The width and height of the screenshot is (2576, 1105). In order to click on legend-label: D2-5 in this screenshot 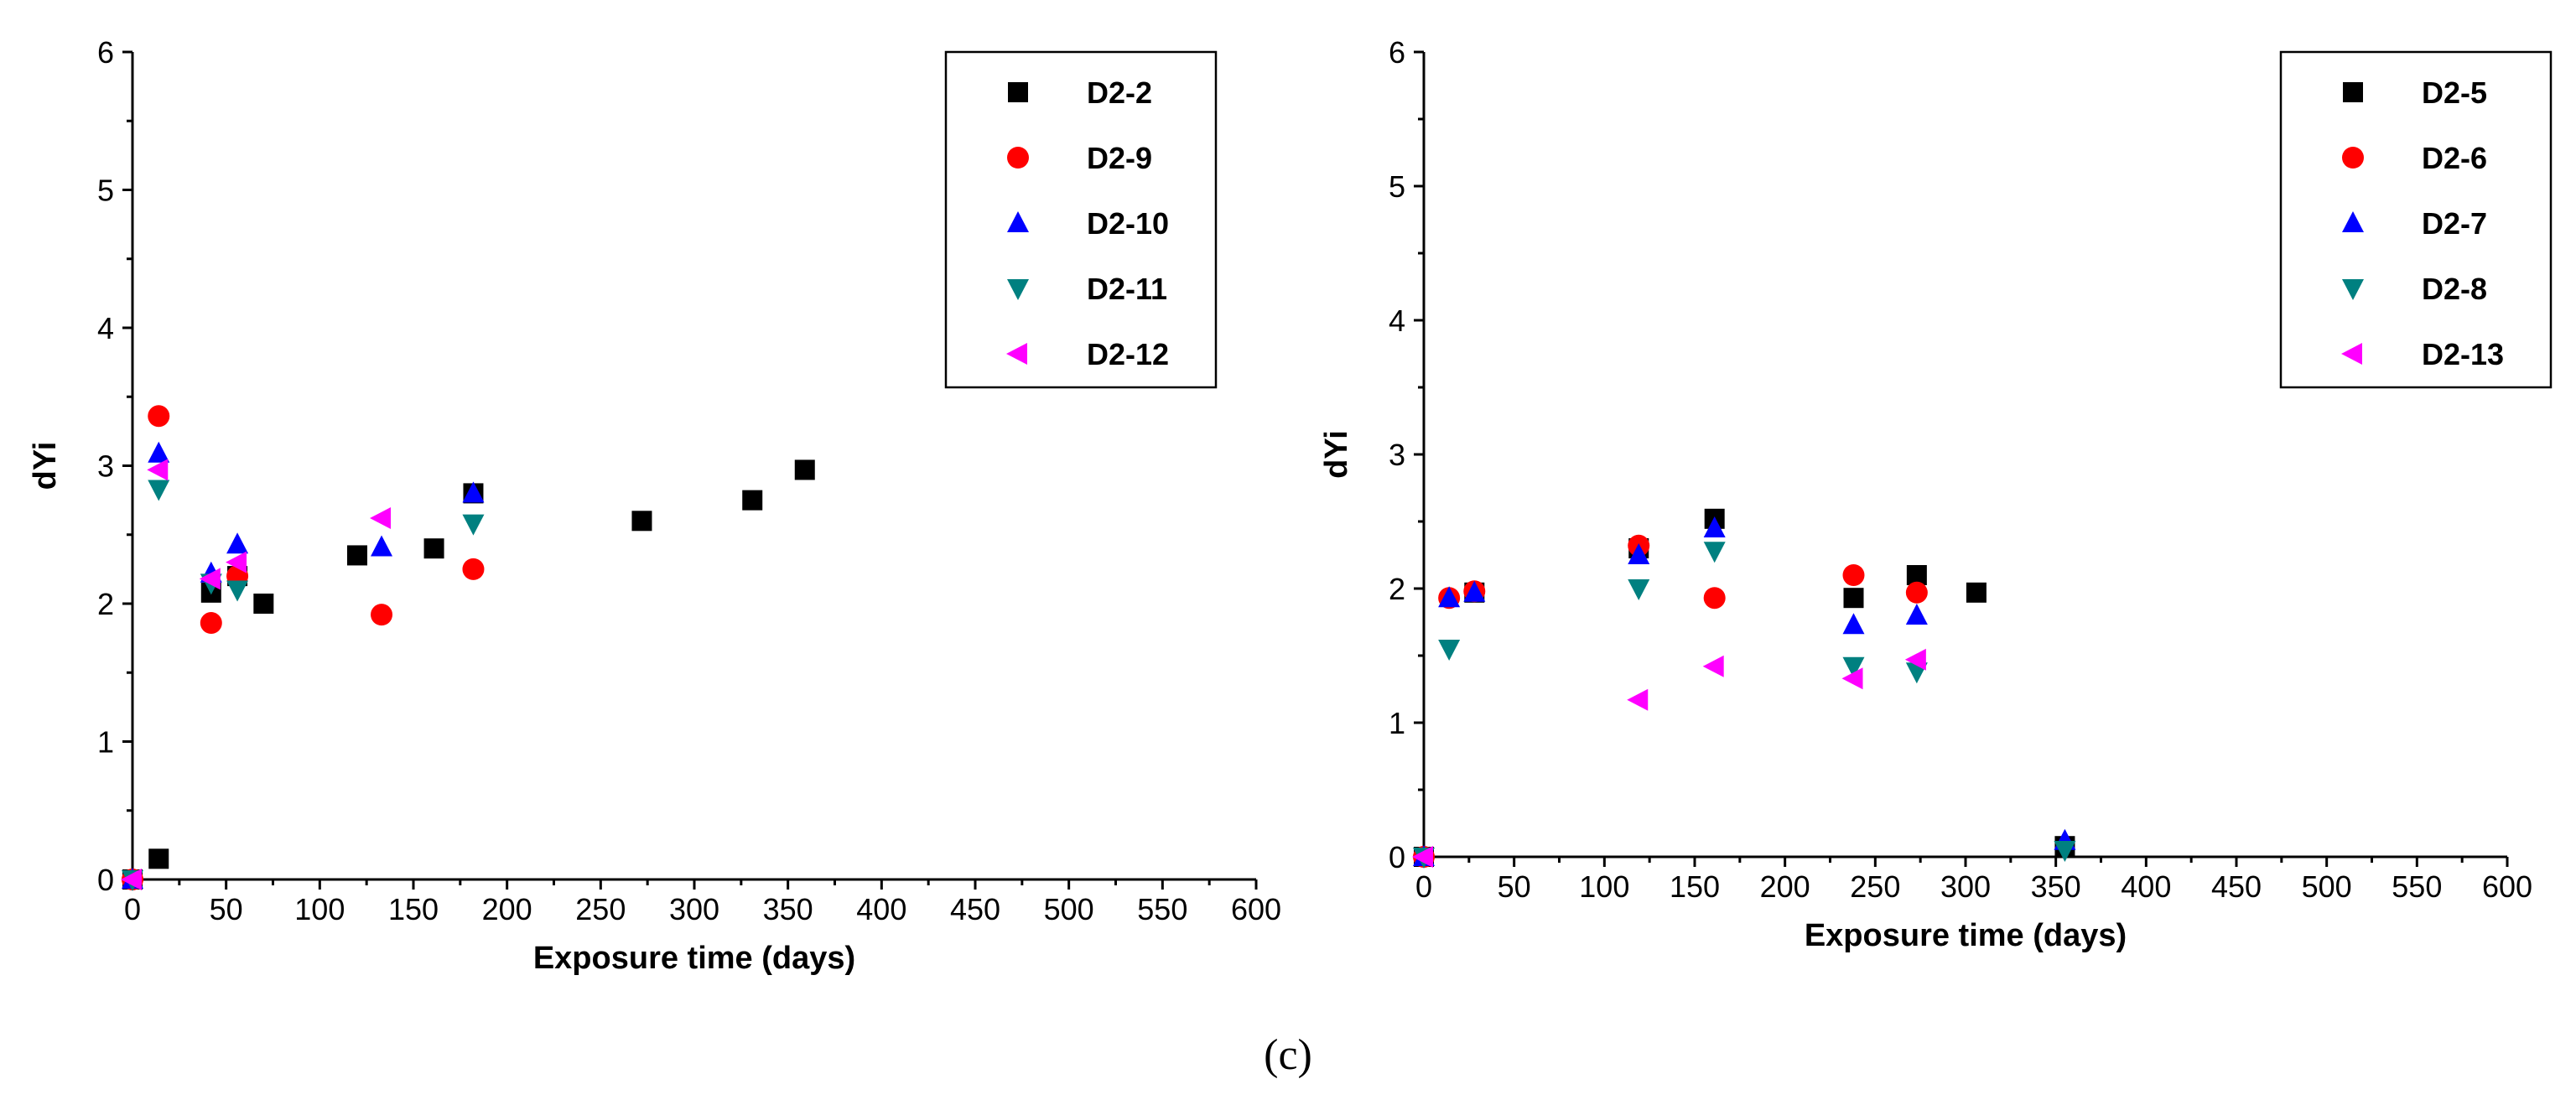, I will do `click(2454, 92)`.